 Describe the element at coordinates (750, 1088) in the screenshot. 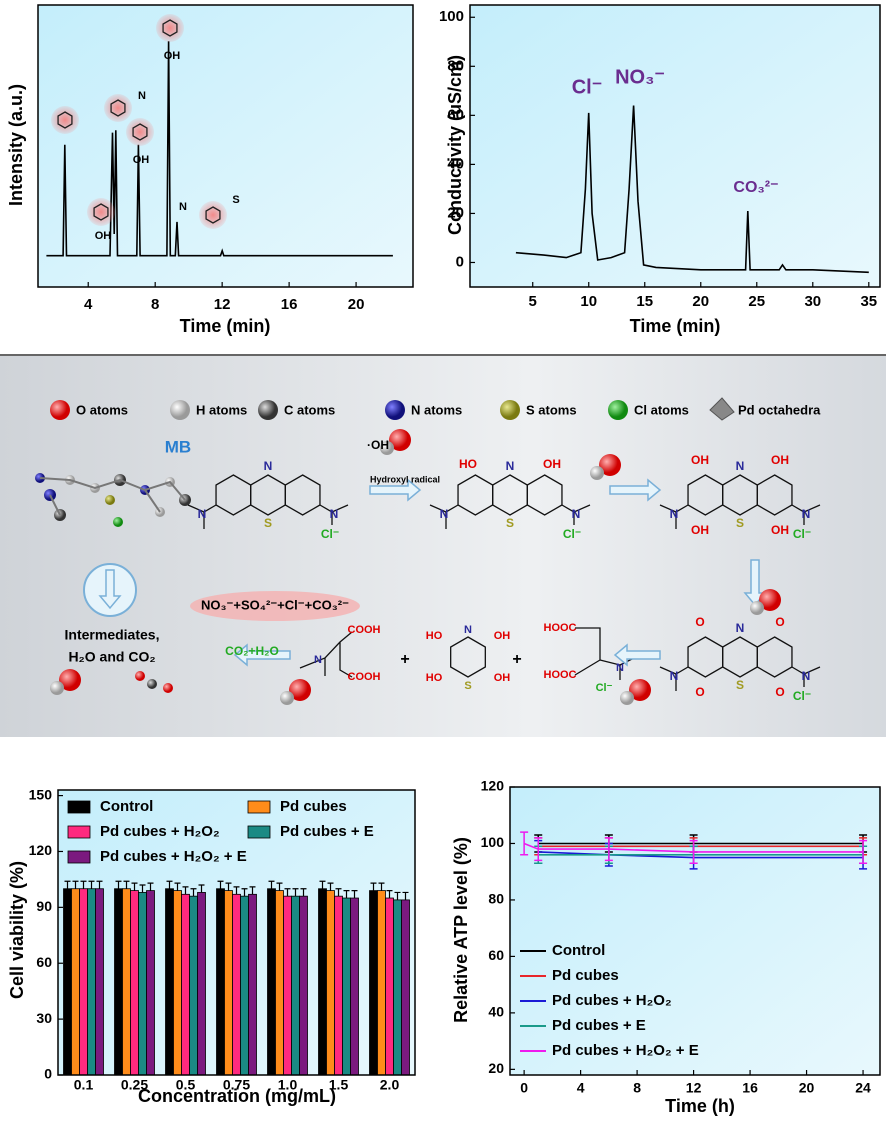

I see `x-tick-label: 16` at that location.